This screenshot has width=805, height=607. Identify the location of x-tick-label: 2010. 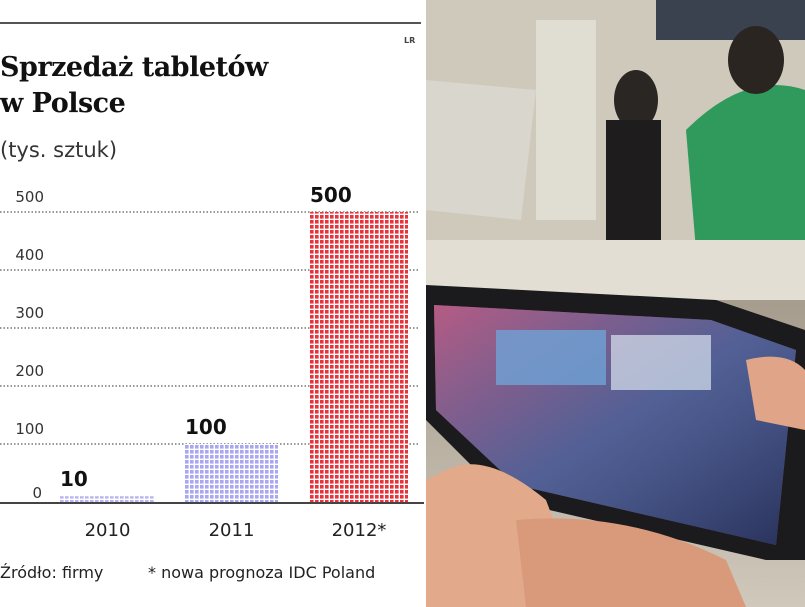
(108, 530).